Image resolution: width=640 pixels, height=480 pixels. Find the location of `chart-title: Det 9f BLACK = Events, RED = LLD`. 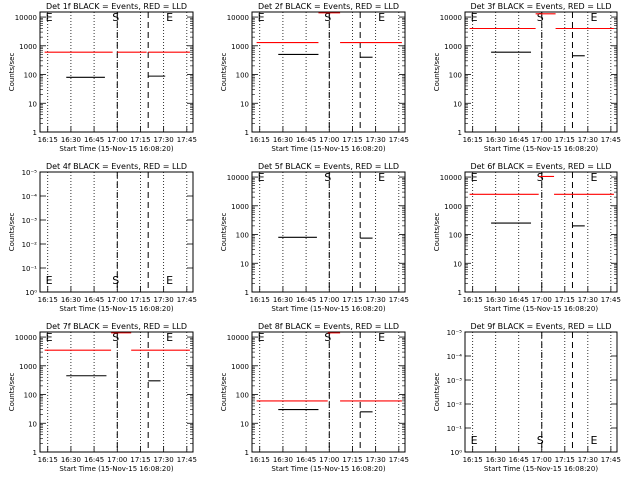

chart-title: Det 9f BLACK = Events, RED = LLD is located at coordinates (540, 326).